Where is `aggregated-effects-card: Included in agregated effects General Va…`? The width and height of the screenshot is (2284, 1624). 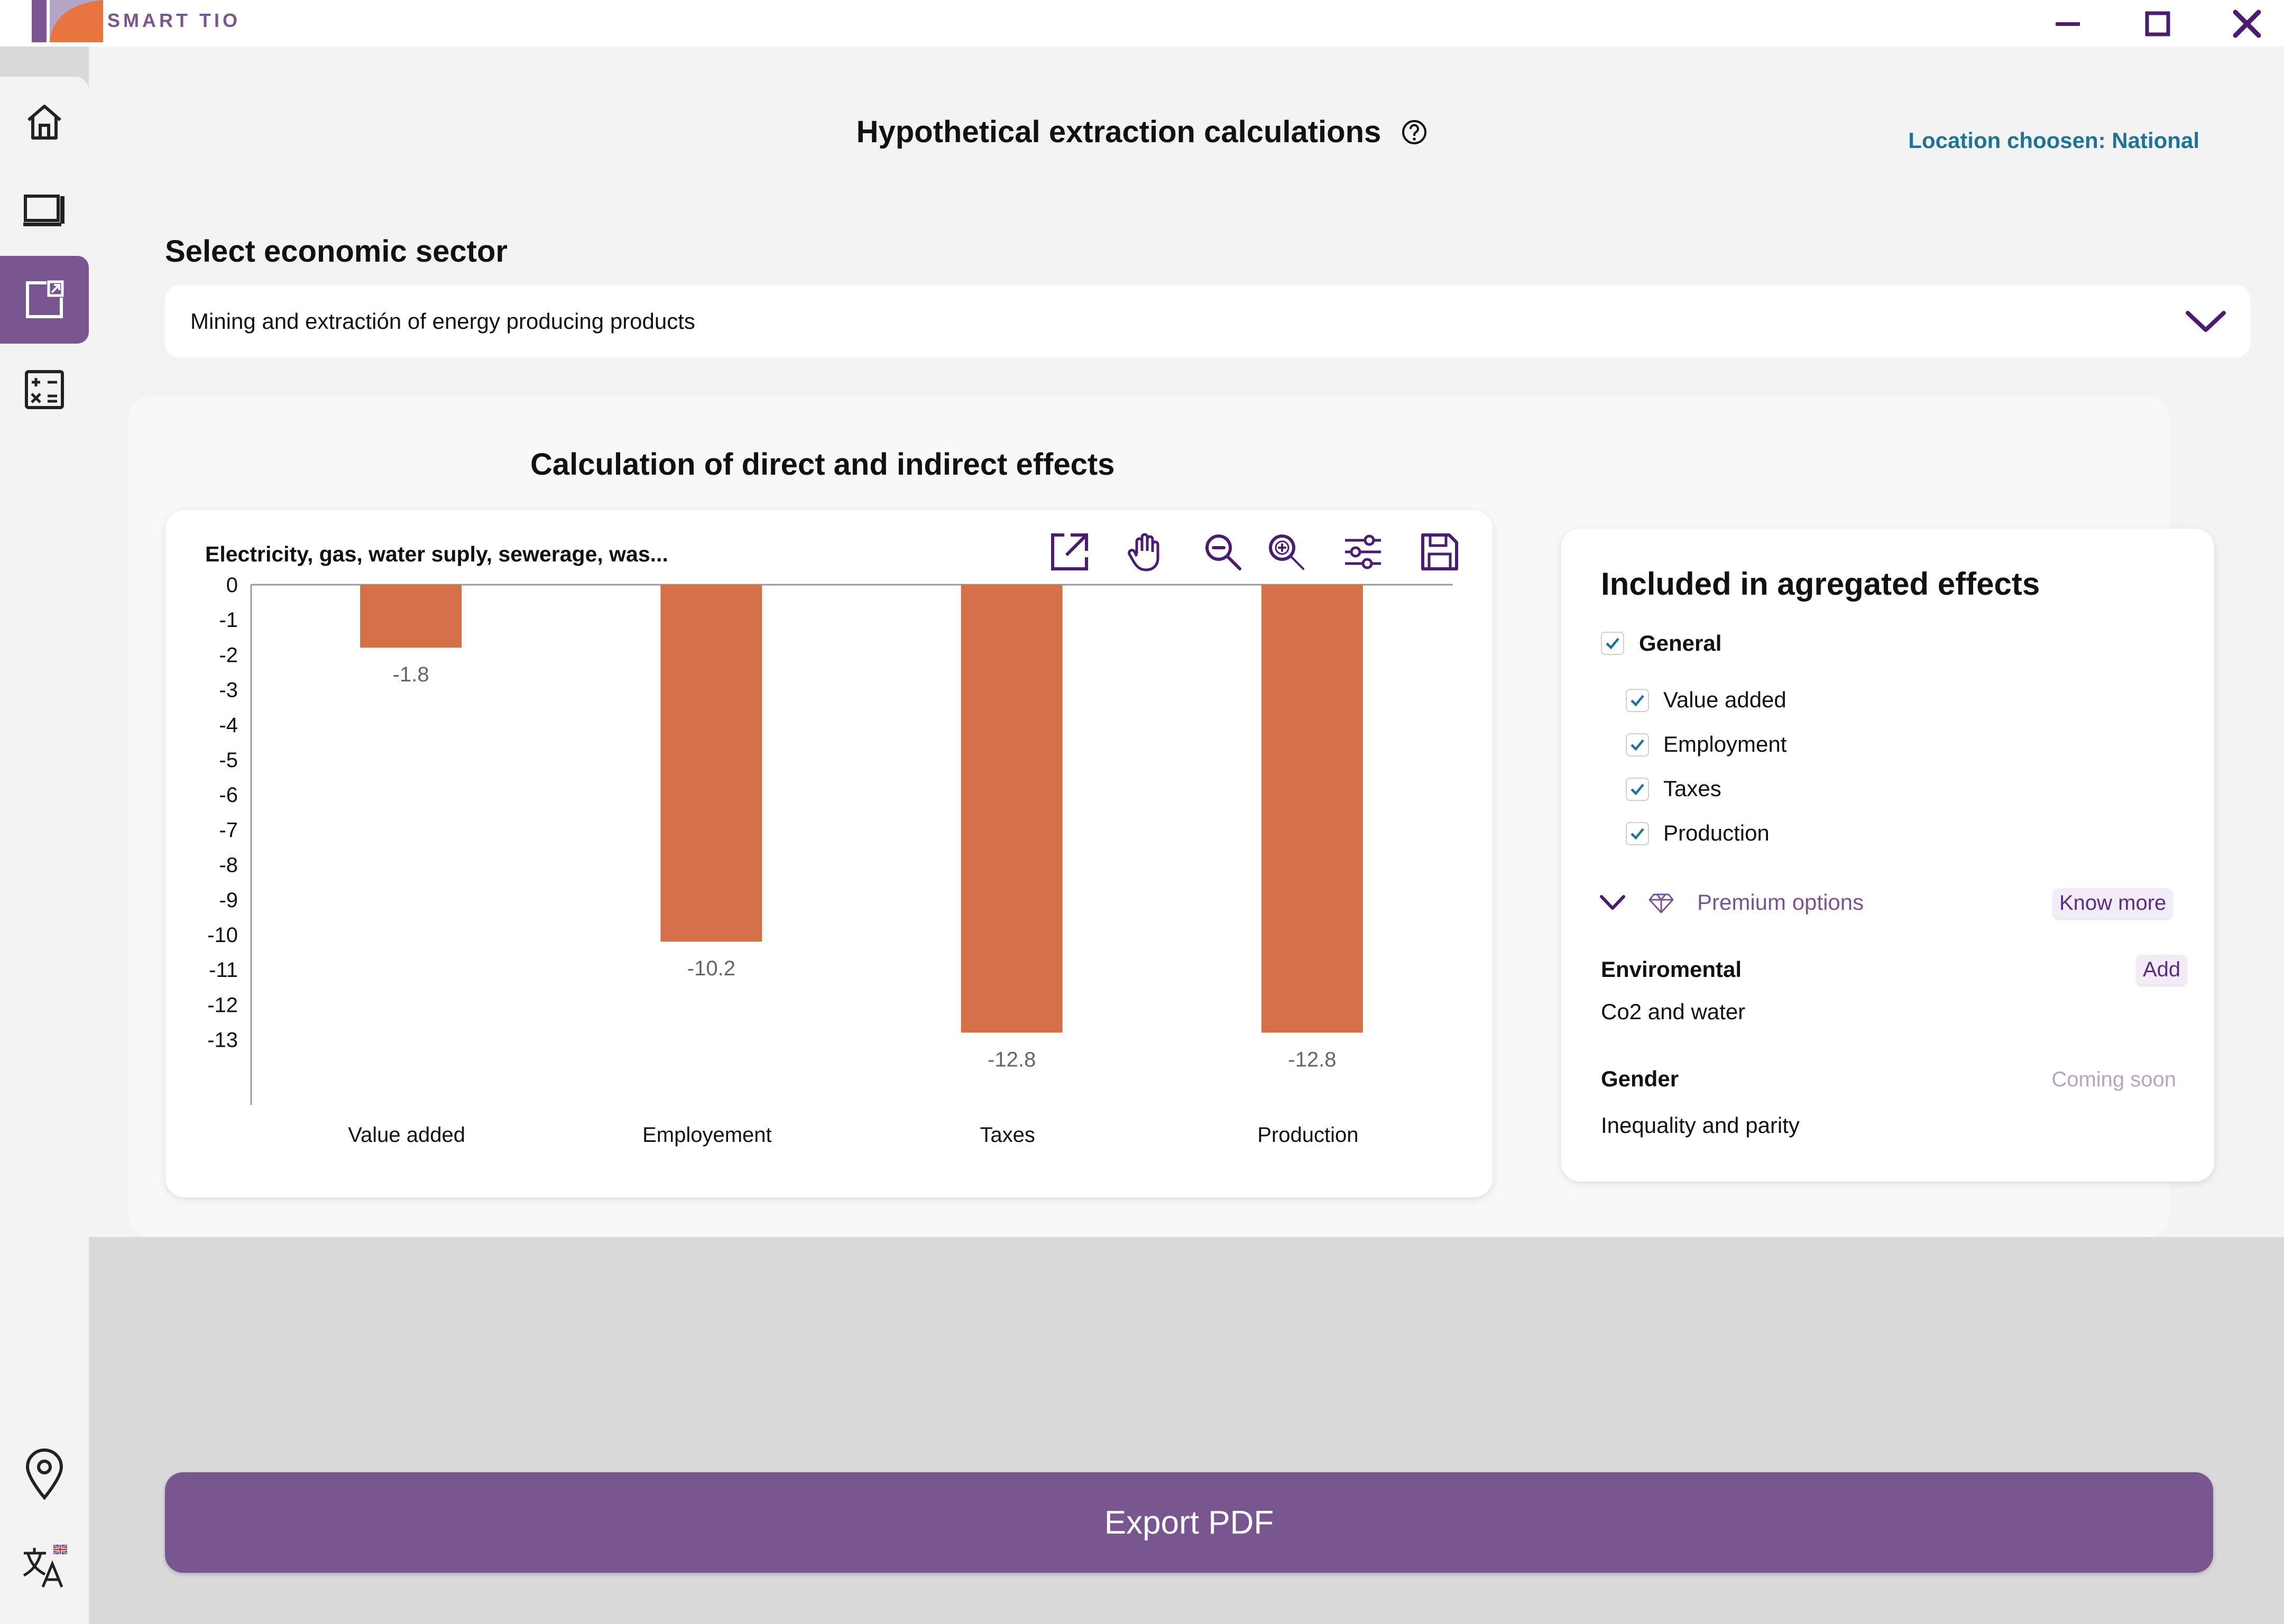
aggregated-effects-card: Included in agregated effects General Va… is located at coordinates (1887, 855).